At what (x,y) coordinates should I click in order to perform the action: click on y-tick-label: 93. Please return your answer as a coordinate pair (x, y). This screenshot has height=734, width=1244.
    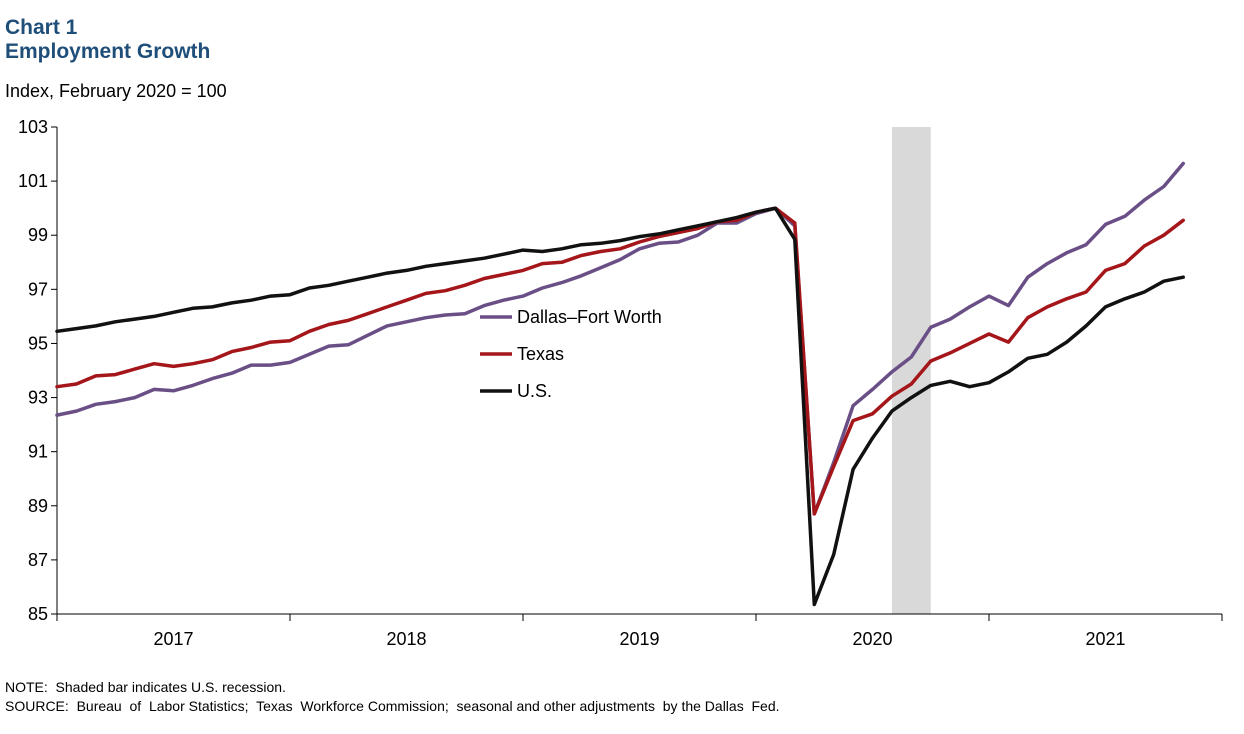
    Looking at the image, I should click on (38, 398).